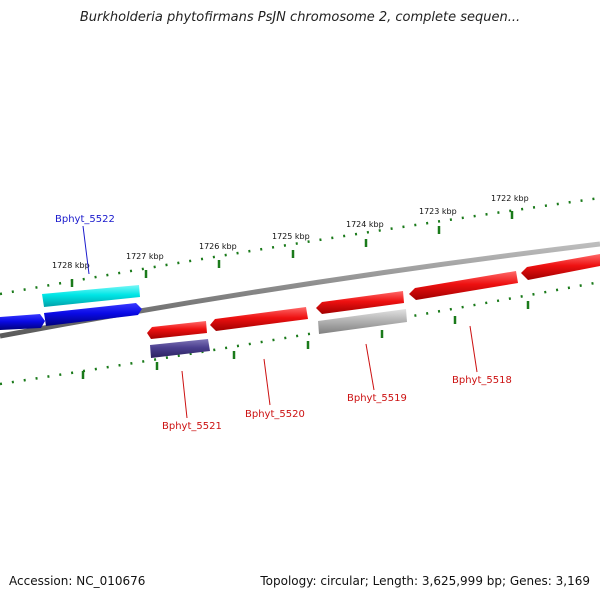 The height and width of the screenshot is (600, 600). What do you see at coordinates (305, 340) in the screenshot?
I see `inner-ruler-major-ticks` at bounding box center [305, 340].